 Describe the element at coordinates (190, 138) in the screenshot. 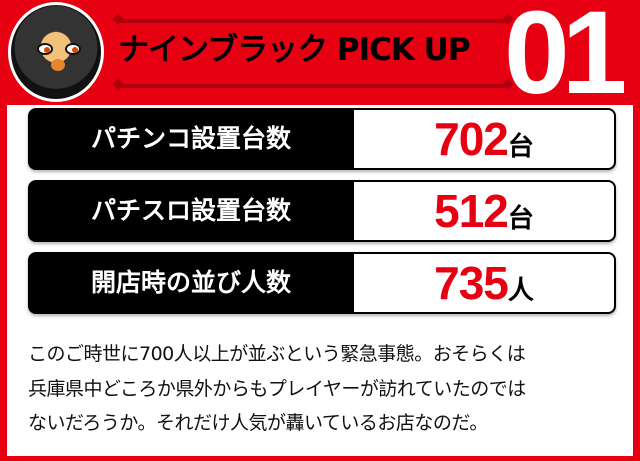

I see `stat-label: パチンコ設置台数` at that location.